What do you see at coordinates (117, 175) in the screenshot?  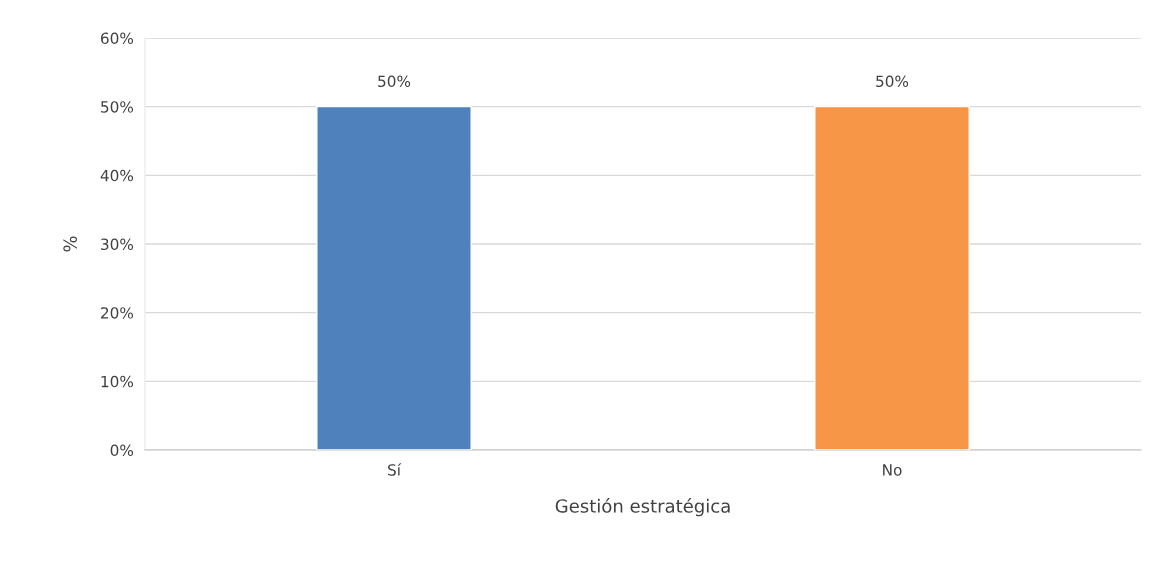 I see `y-tick-label: 40%` at bounding box center [117, 175].